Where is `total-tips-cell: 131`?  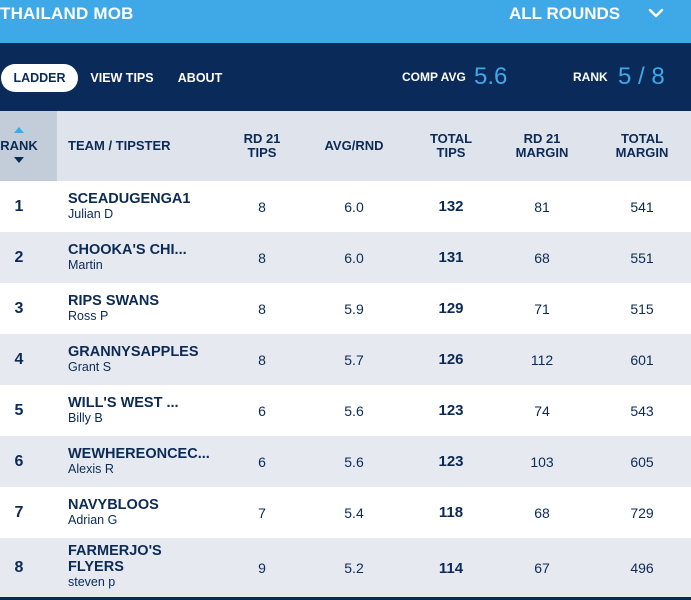
total-tips-cell: 131 is located at coordinates (451, 257).